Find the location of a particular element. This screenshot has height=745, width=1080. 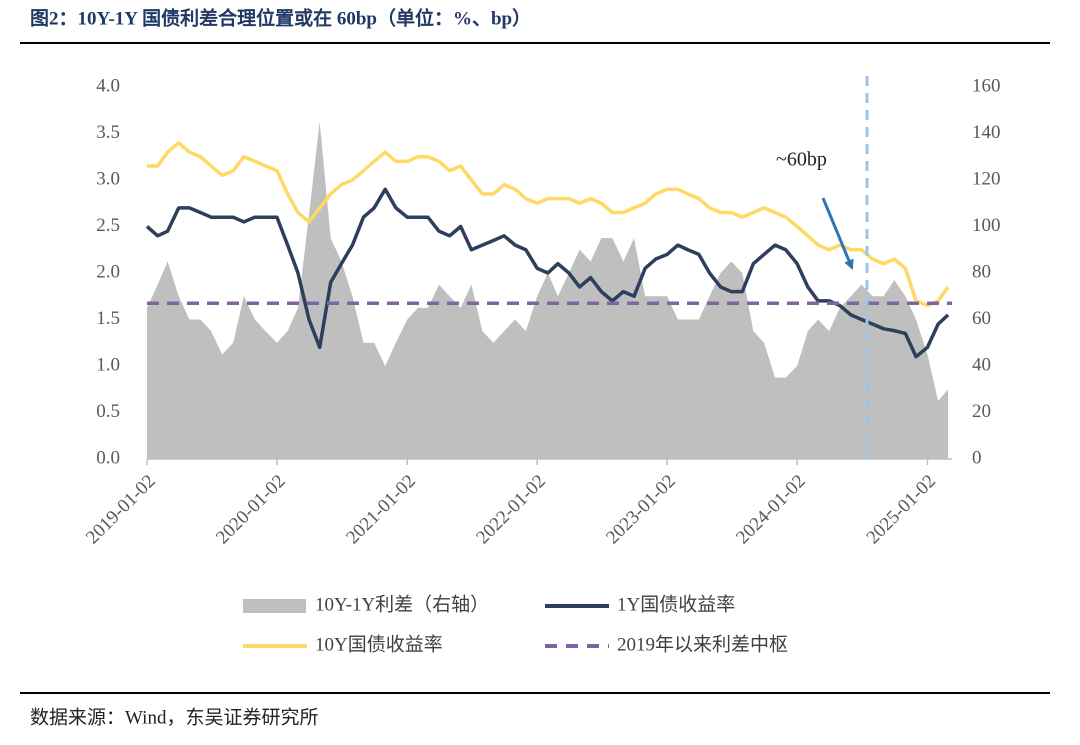

y-tick-label: 1.5 is located at coordinates (108, 318).